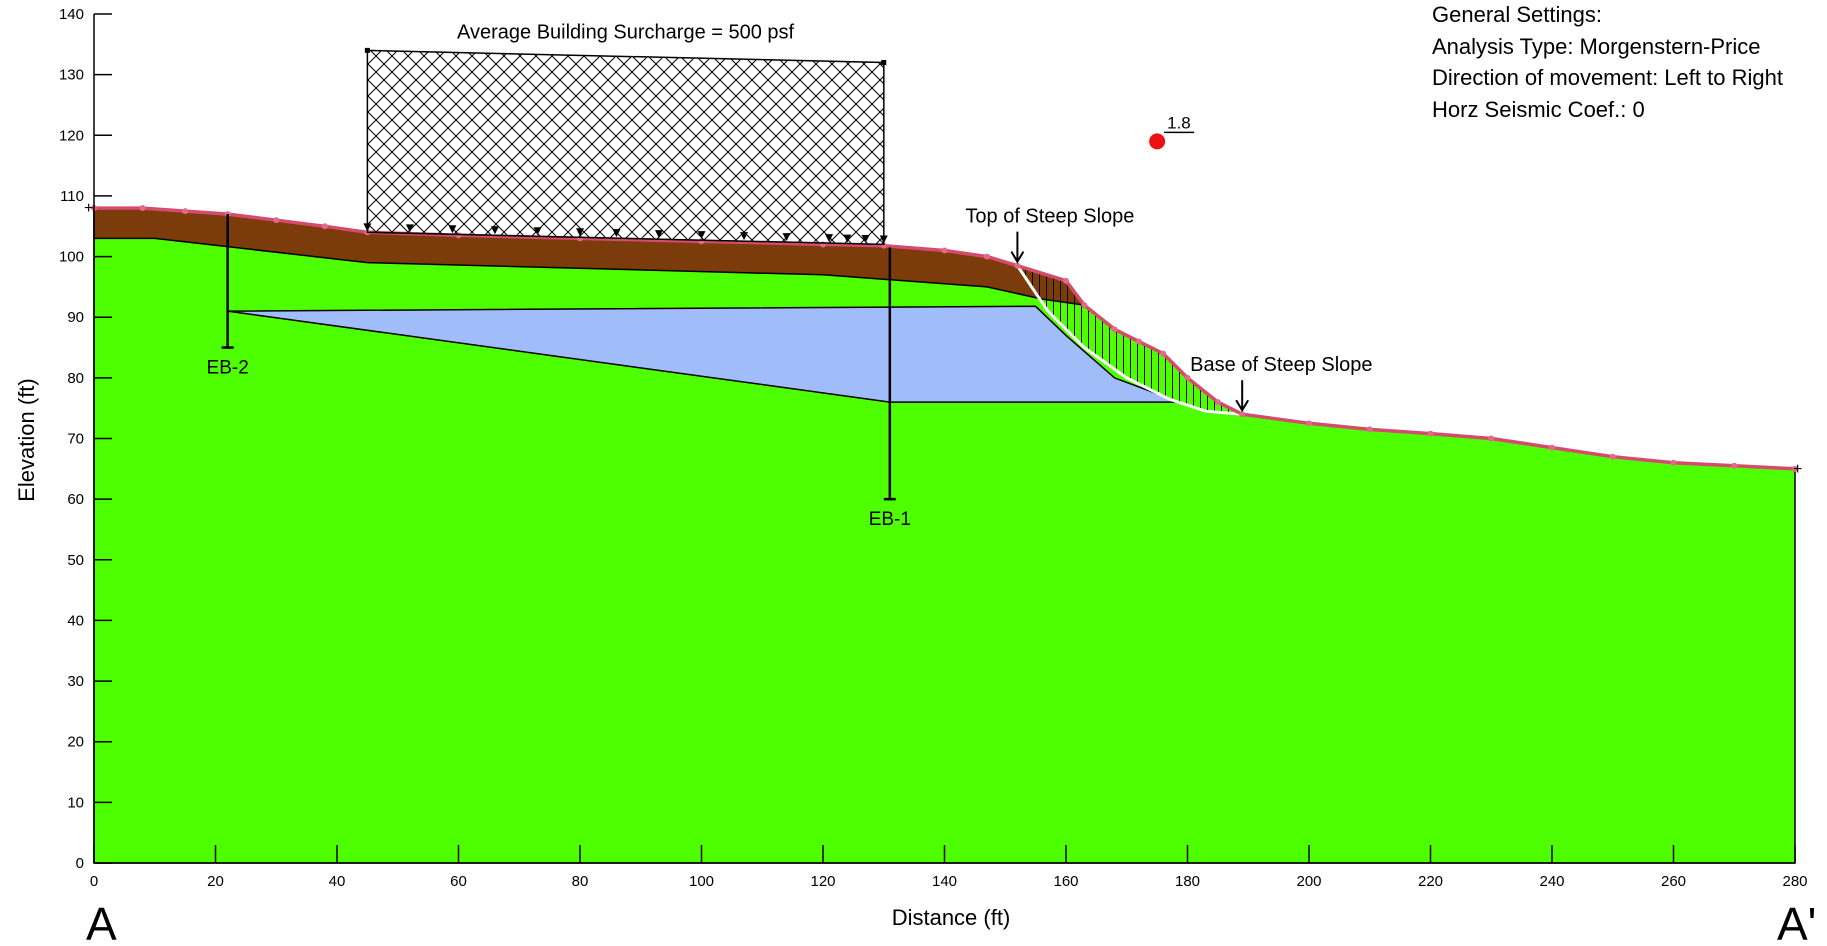 The height and width of the screenshot is (946, 1827). I want to click on y-tick-label: 20, so click(75, 742).